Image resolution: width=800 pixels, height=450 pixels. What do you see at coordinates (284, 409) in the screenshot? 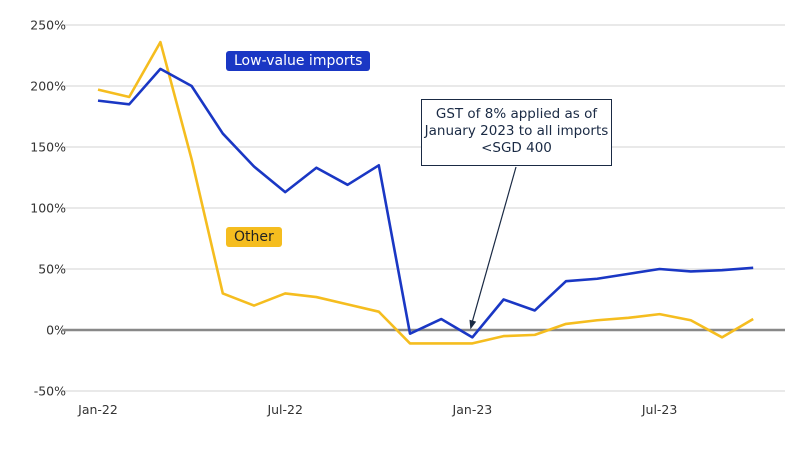
I see `x-tick-label: Jul-22` at bounding box center [284, 409].